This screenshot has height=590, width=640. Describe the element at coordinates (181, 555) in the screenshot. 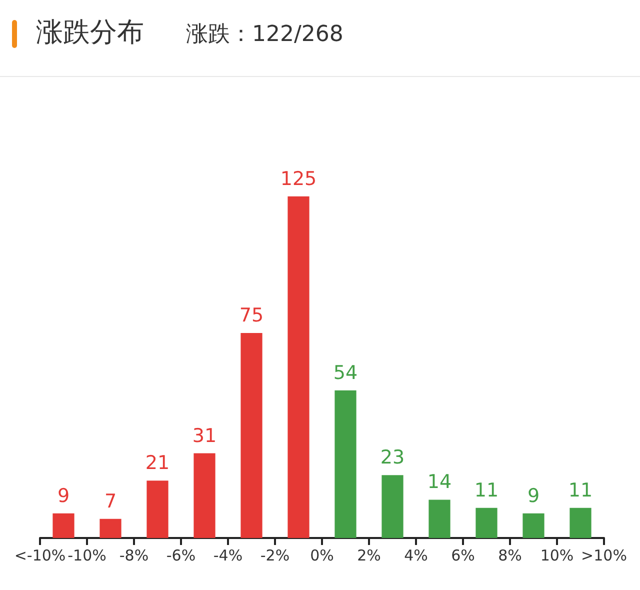

I see `x-tick-label: -6%` at that location.